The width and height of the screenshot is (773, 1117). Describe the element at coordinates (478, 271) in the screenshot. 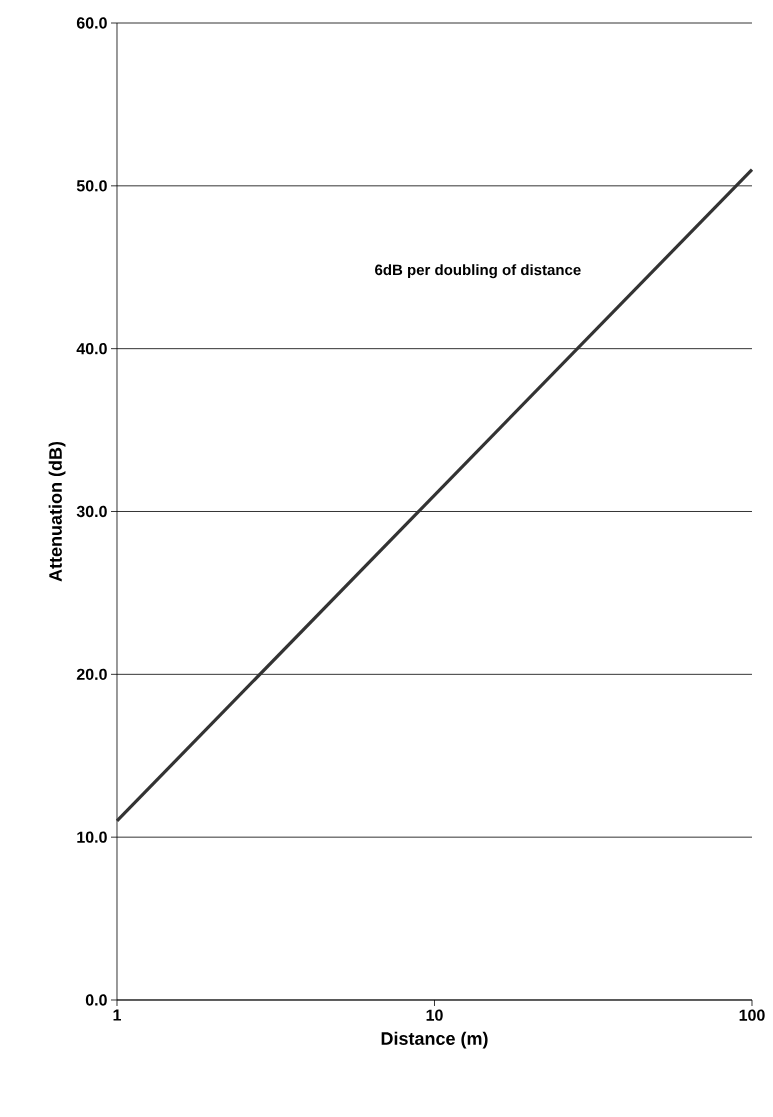

I see `annotation: 6dB per doubling of distance` at that location.